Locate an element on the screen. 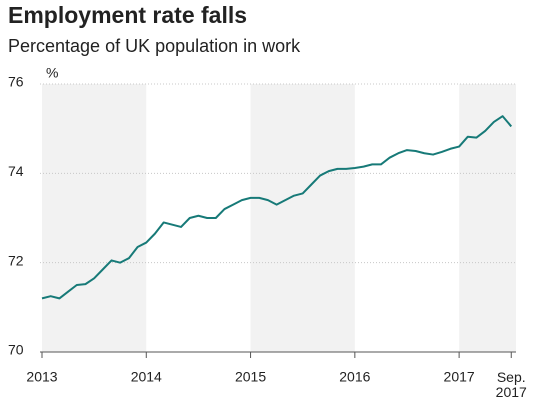  x-tick-label: 2013 is located at coordinates (41, 377).